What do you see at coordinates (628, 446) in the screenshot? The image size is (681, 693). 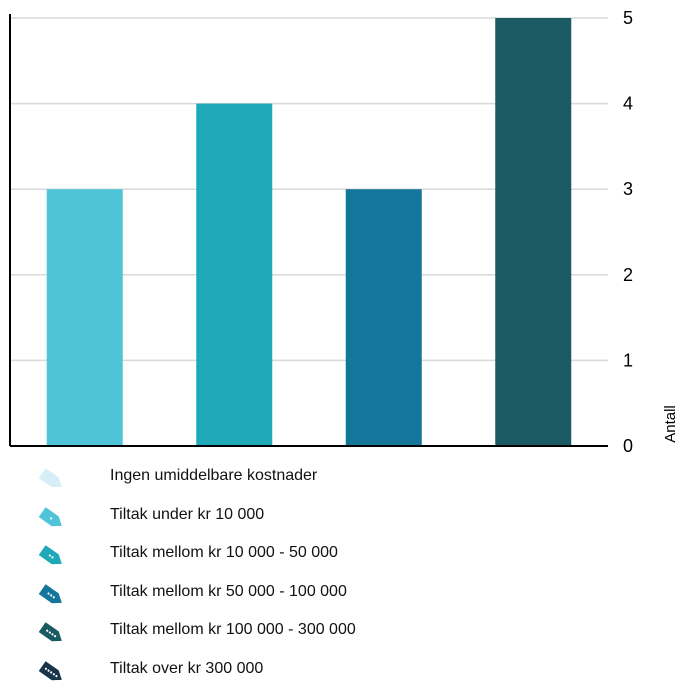 I see `y-tick-label: 0` at bounding box center [628, 446].